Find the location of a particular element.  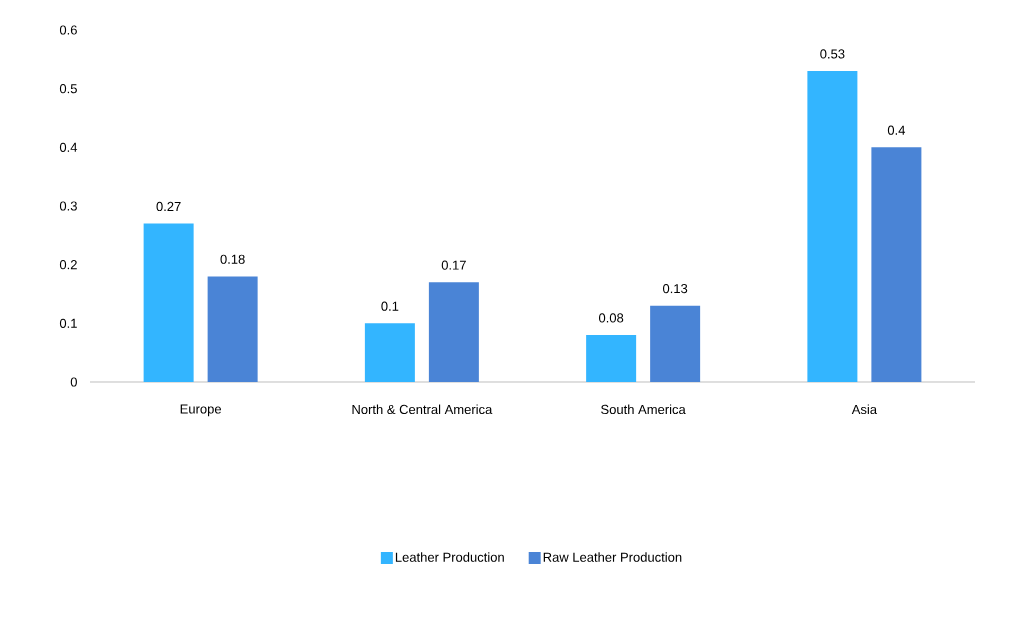

y-tick-label: 0.4 is located at coordinates (68, 147).